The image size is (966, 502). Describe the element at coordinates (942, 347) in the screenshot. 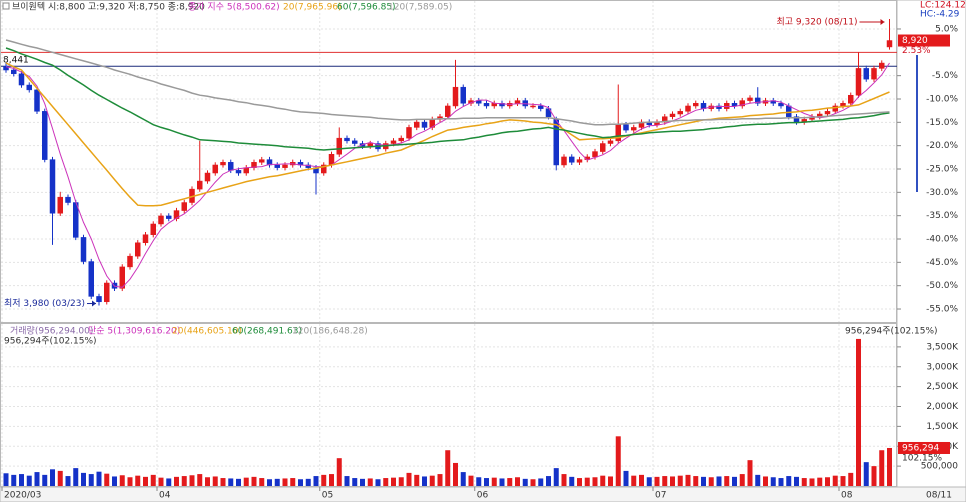

I see `y-tick-label: 3,500K` at that location.